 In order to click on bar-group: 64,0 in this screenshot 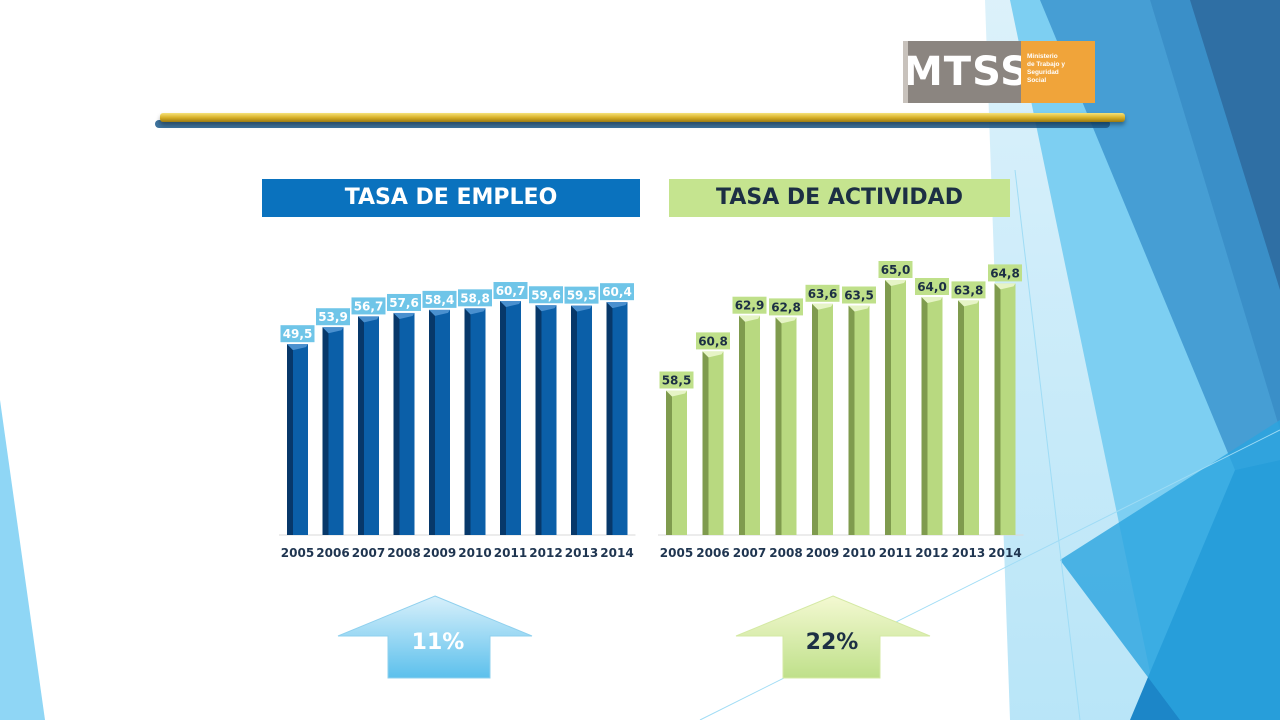, I will do `click(932, 406)`.